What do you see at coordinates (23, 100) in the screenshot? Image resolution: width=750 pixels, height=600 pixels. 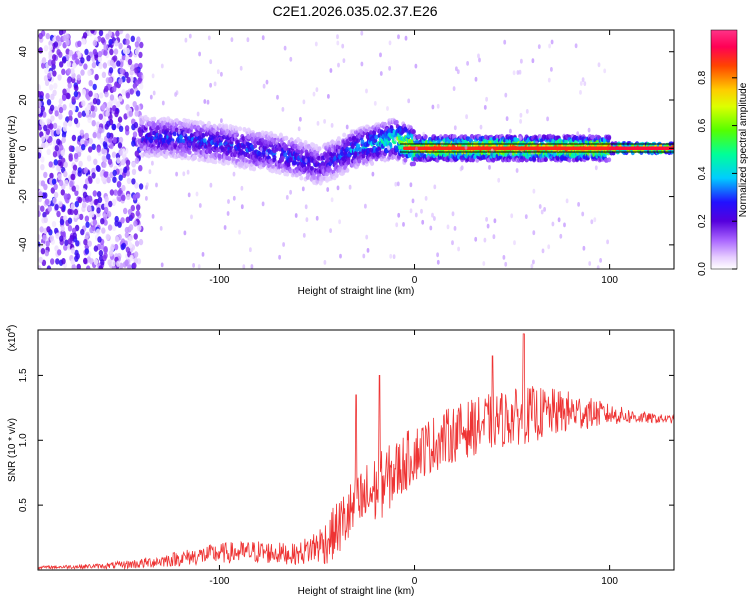 I see `y-tick-label: 20` at bounding box center [23, 100].